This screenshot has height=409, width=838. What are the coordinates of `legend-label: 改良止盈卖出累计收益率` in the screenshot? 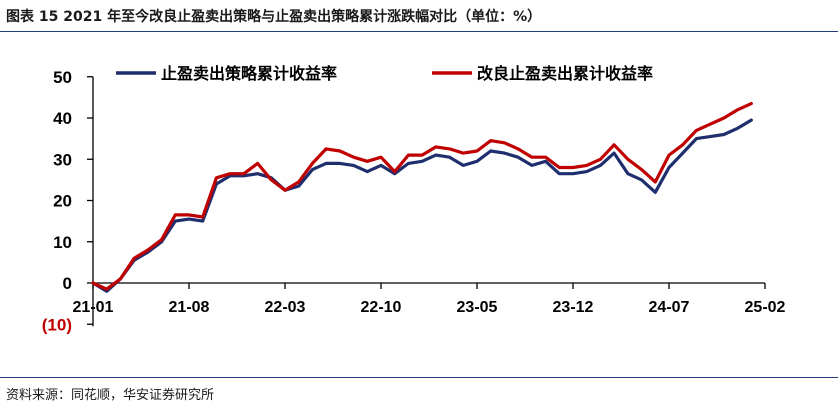 It's located at (565, 73).